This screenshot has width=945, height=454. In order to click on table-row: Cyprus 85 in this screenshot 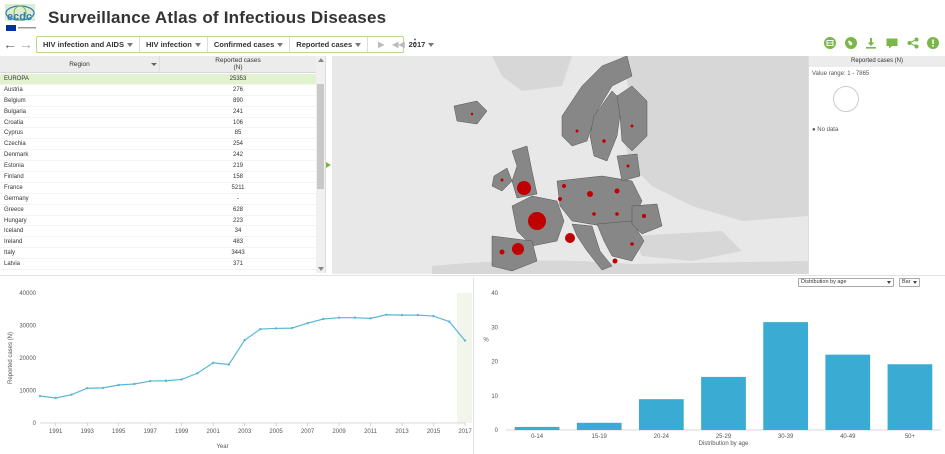, I will do `click(158, 134)`.